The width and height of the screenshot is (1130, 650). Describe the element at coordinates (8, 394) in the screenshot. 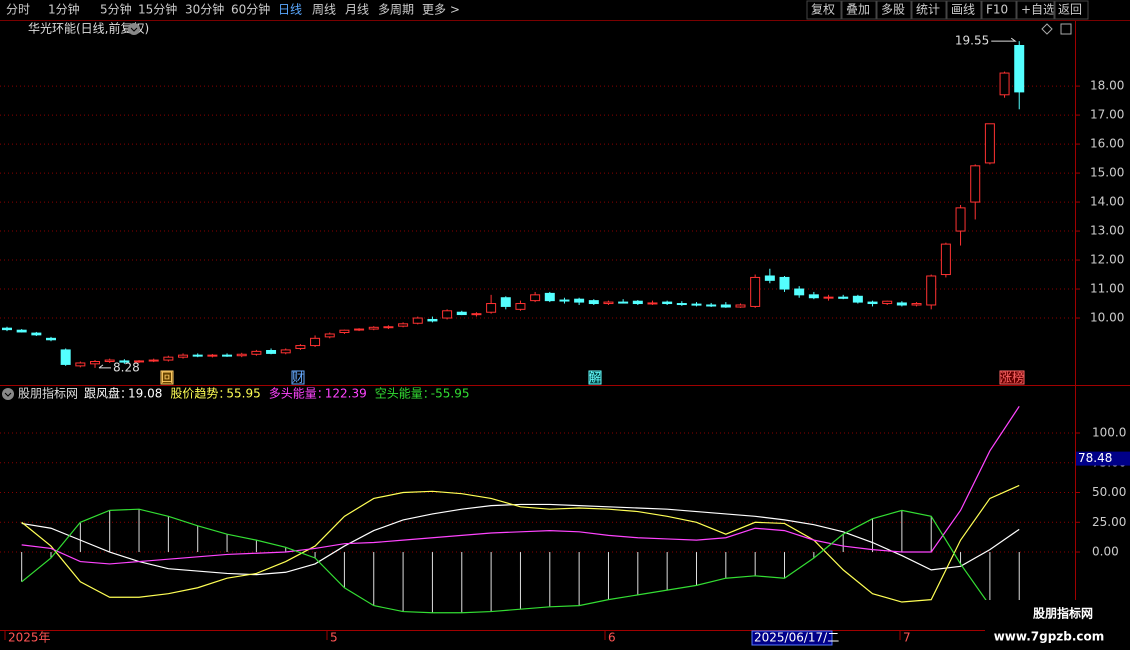

I see `indicator-menu-icon` at that location.